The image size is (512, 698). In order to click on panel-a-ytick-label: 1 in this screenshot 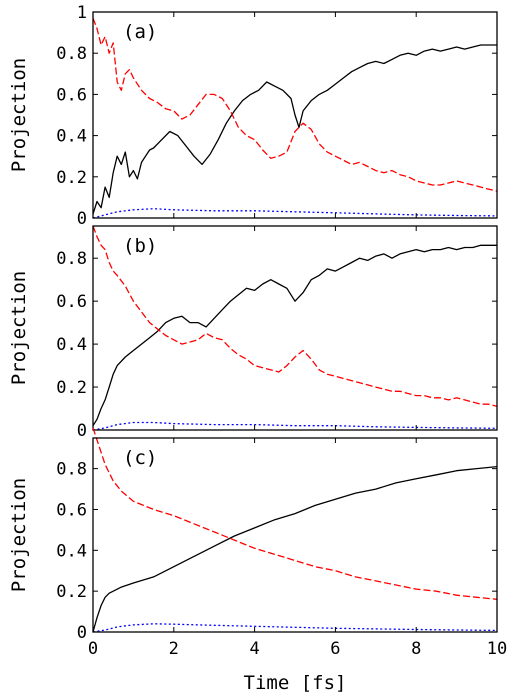, I will do `click(82, 13)`.